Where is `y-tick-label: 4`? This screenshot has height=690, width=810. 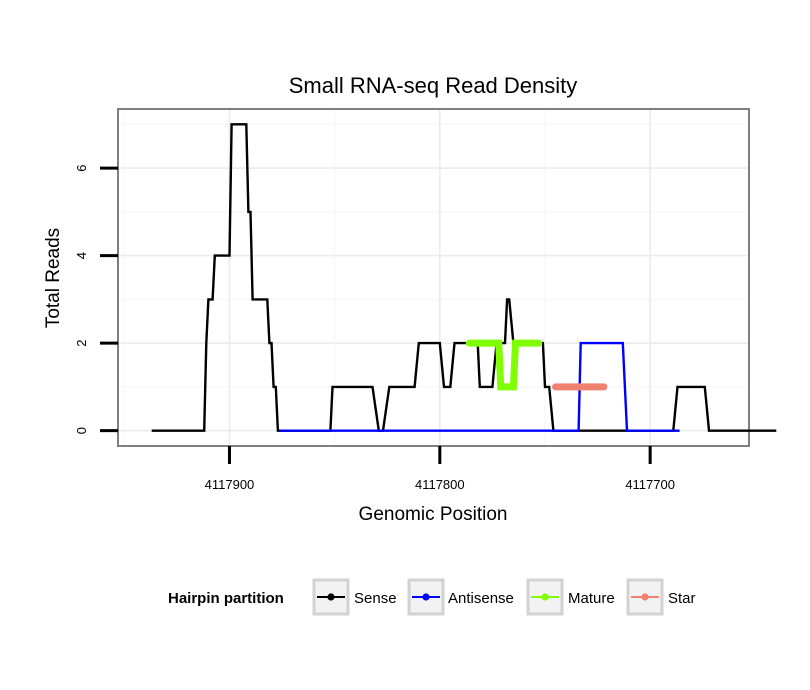
y-tick-label: 4 is located at coordinates (81, 255).